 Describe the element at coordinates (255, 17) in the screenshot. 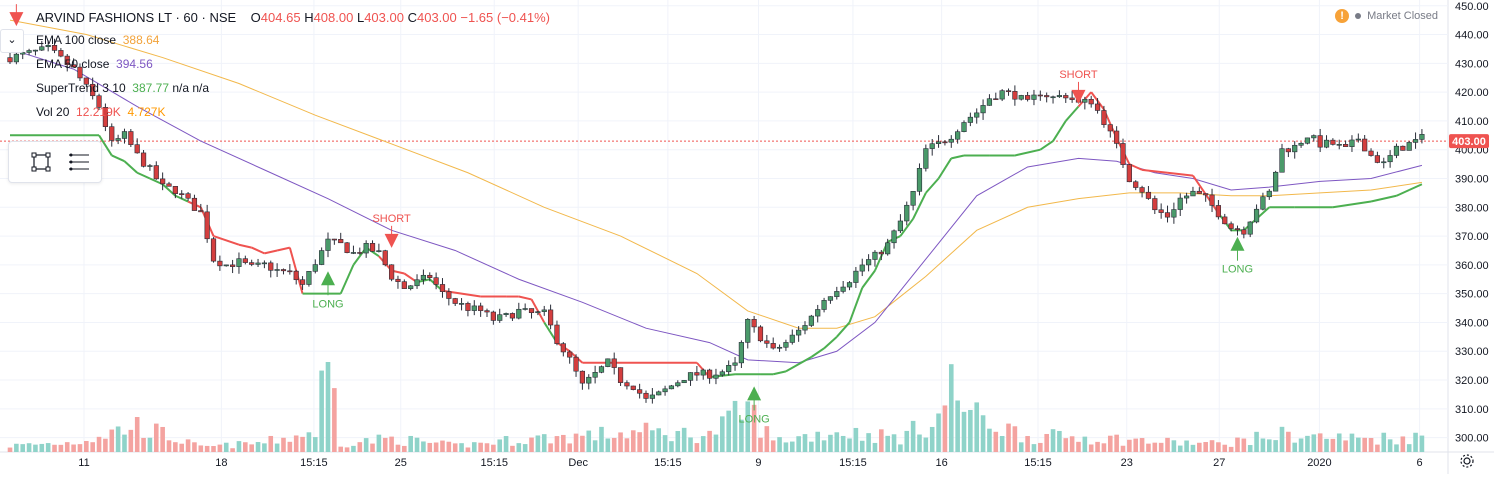

I see `open-label: O` at that location.